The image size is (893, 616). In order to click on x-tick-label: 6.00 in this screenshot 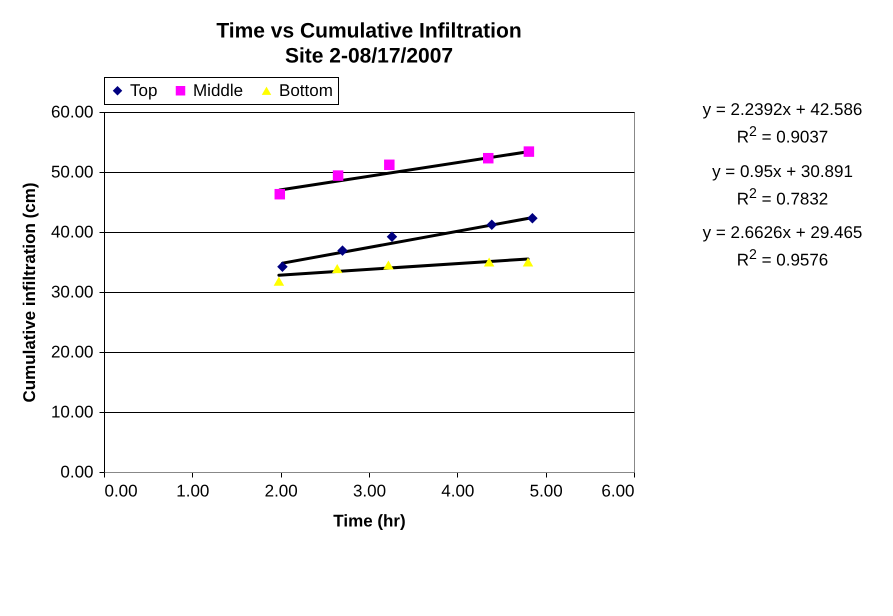, I will do `click(617, 491)`.